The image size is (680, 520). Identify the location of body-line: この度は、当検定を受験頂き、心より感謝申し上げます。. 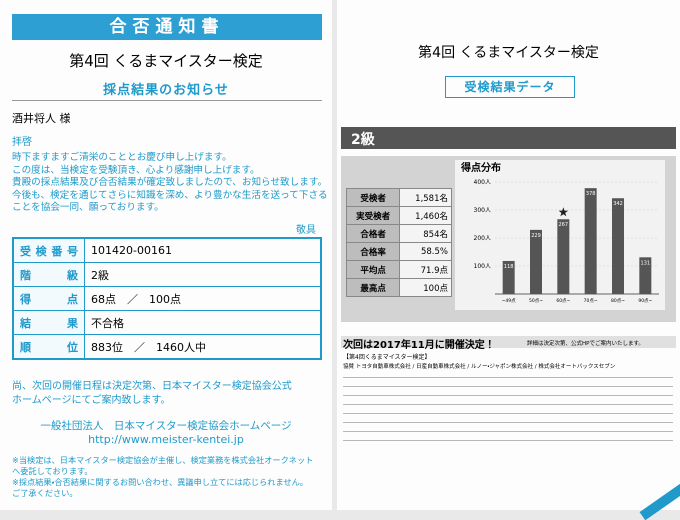
(136, 170).